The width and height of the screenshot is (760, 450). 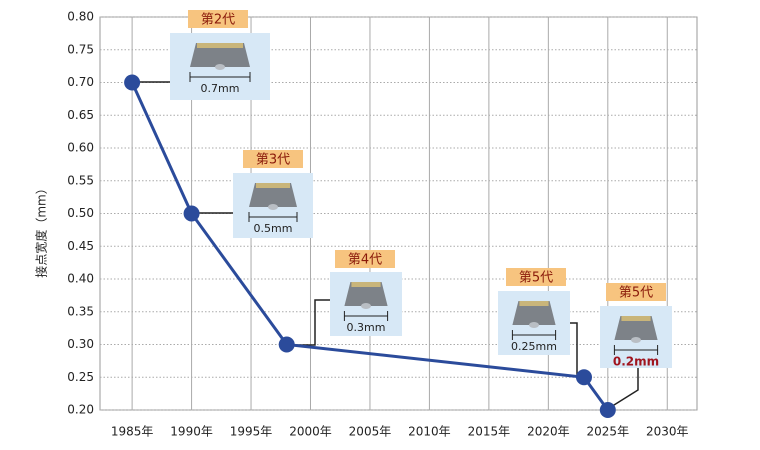 I want to click on x-tick-label: 2000年, so click(x=310, y=432).